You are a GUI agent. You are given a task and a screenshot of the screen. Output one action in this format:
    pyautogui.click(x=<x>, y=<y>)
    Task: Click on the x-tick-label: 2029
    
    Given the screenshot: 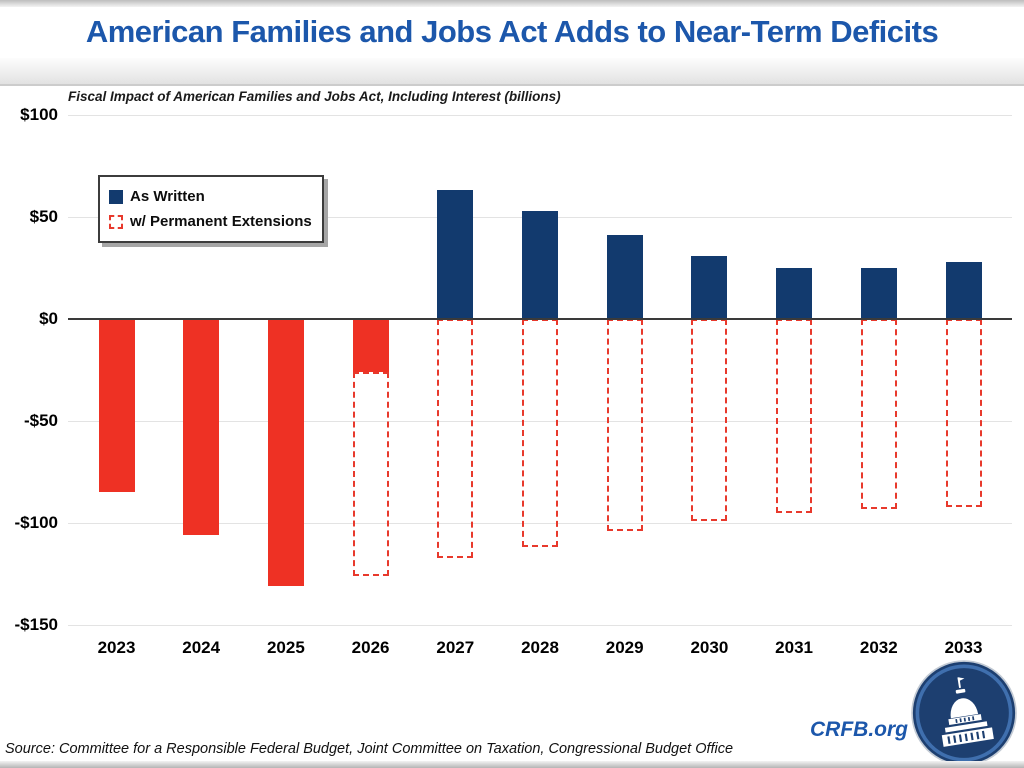 What is the action you would take?
    pyautogui.click(x=624, y=647)
    